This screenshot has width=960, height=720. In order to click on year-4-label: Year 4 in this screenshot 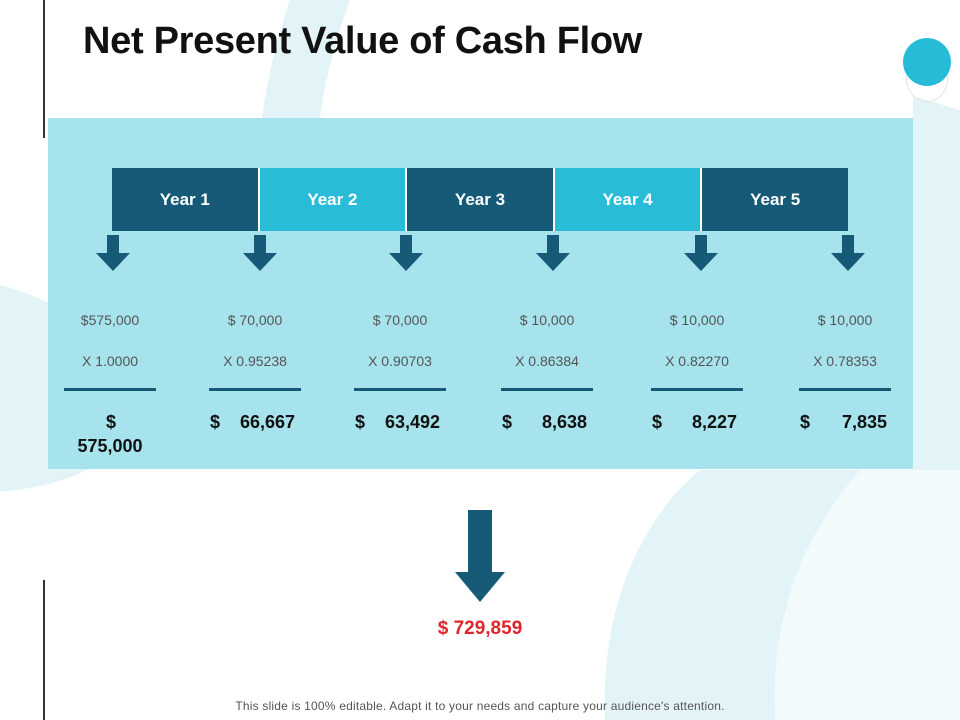, I will do `click(628, 199)`.